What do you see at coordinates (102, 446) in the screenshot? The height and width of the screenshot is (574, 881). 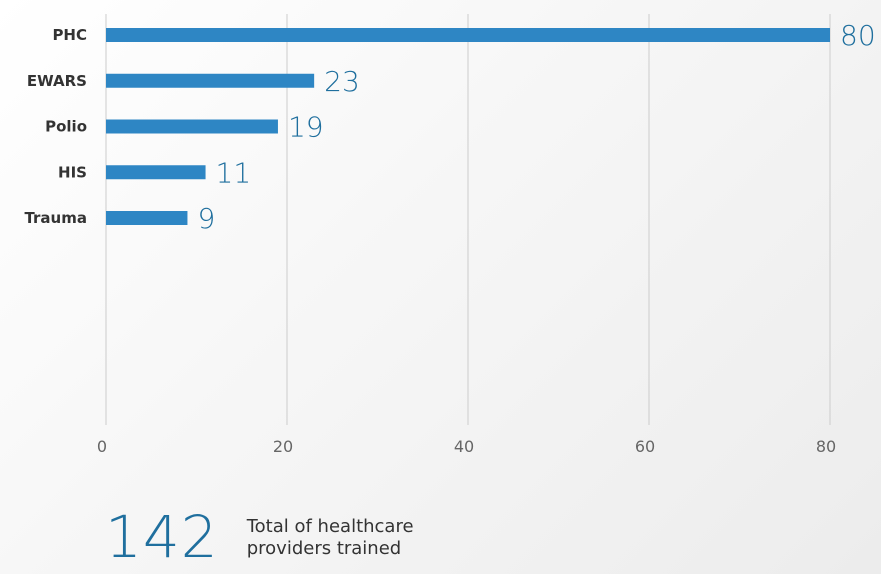 I see `x-tick-label-0: 0` at bounding box center [102, 446].